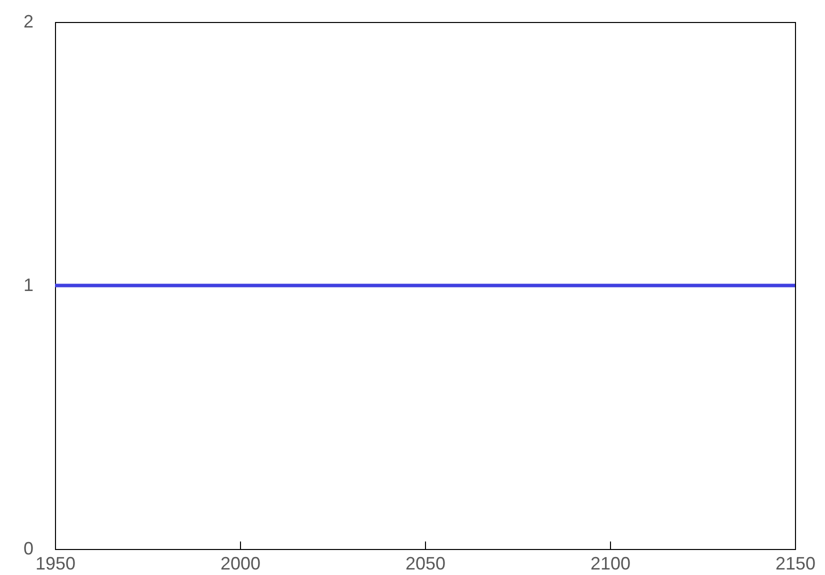 This screenshot has height=575, width=825. What do you see at coordinates (425, 564) in the screenshot?
I see `x-tick-label: 2050` at bounding box center [425, 564].